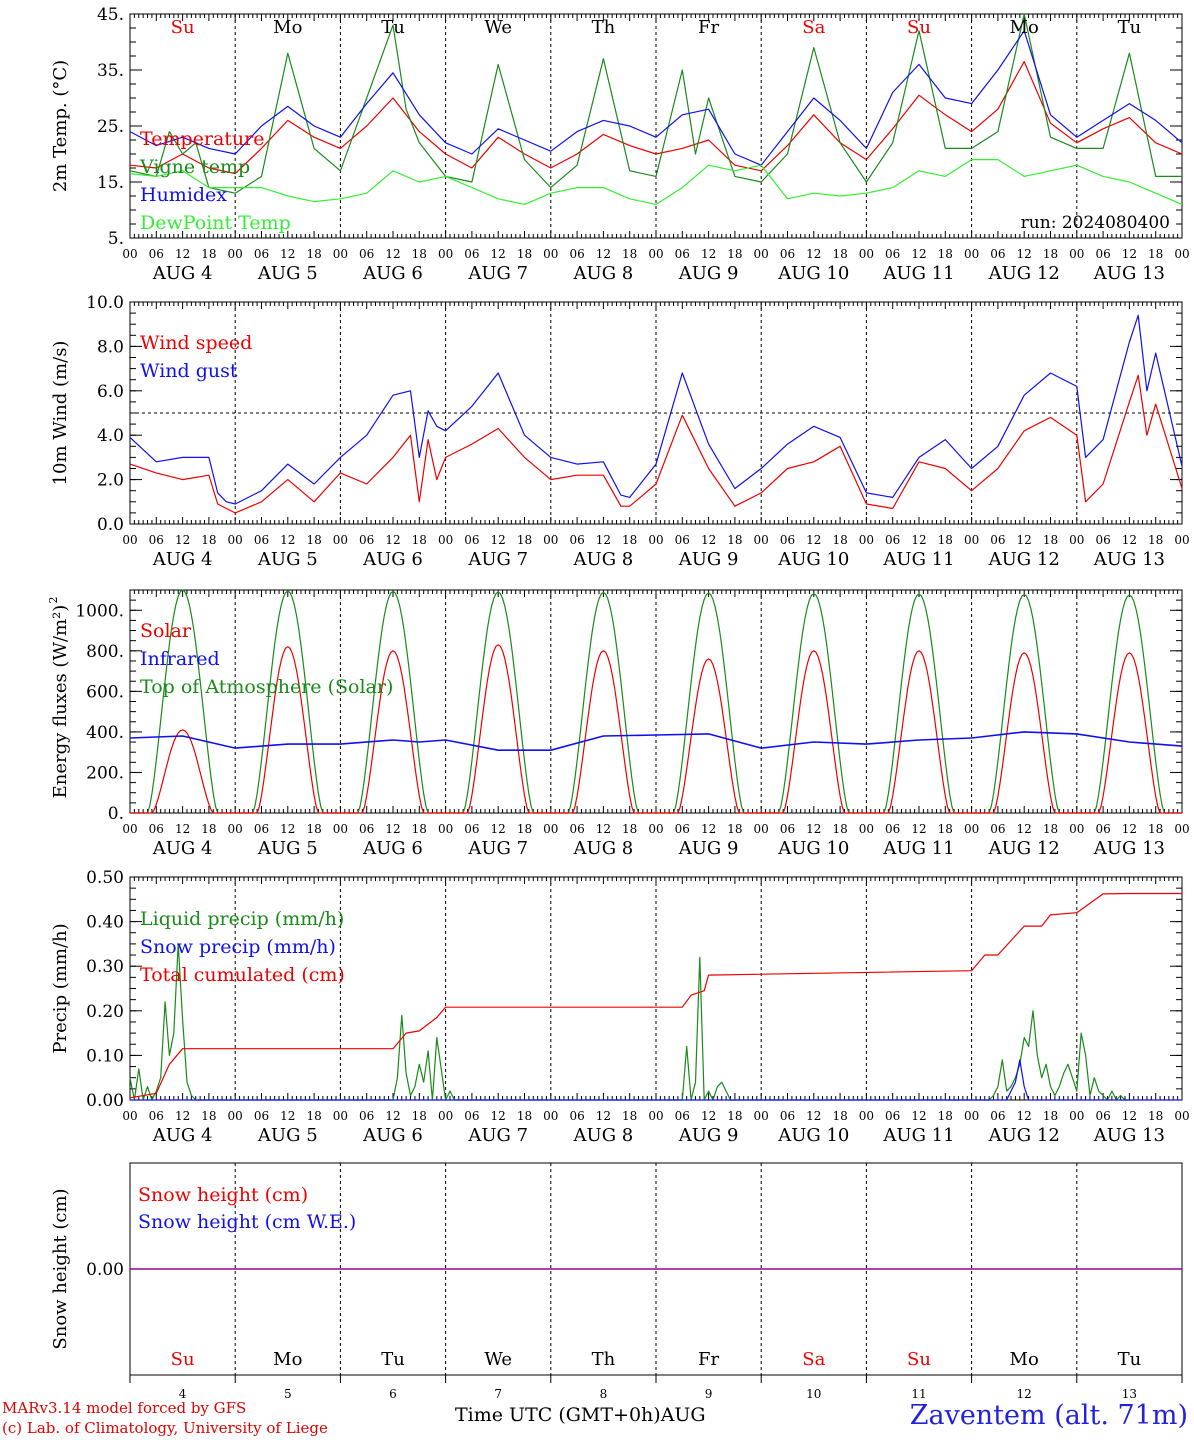  I want to click on day-number-label: 4, so click(183, 1393).